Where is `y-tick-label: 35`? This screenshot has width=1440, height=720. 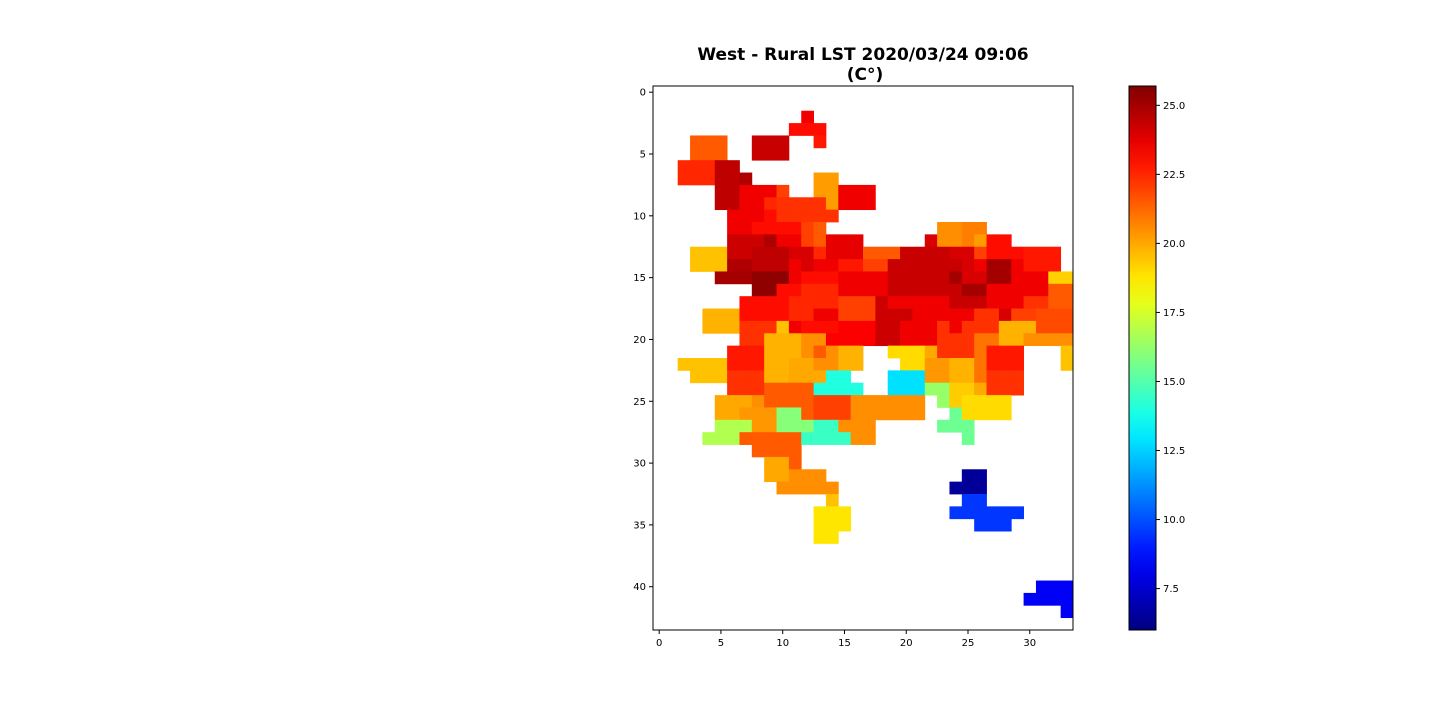
y-tick-label: 35 is located at coordinates (639, 525).